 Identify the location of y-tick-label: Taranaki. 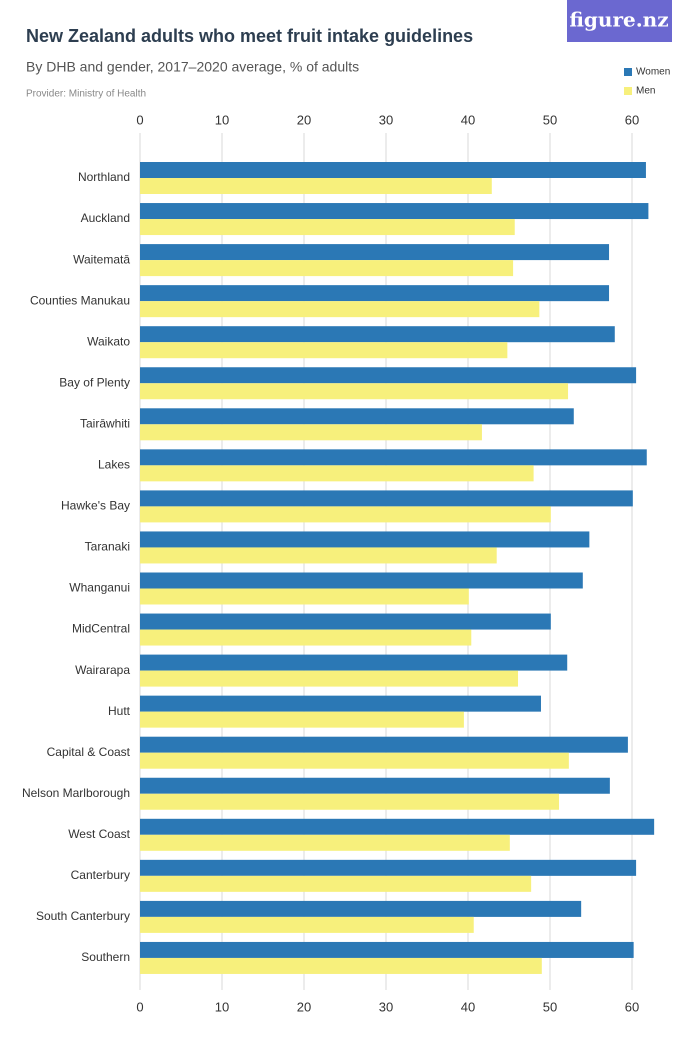
(107, 547).